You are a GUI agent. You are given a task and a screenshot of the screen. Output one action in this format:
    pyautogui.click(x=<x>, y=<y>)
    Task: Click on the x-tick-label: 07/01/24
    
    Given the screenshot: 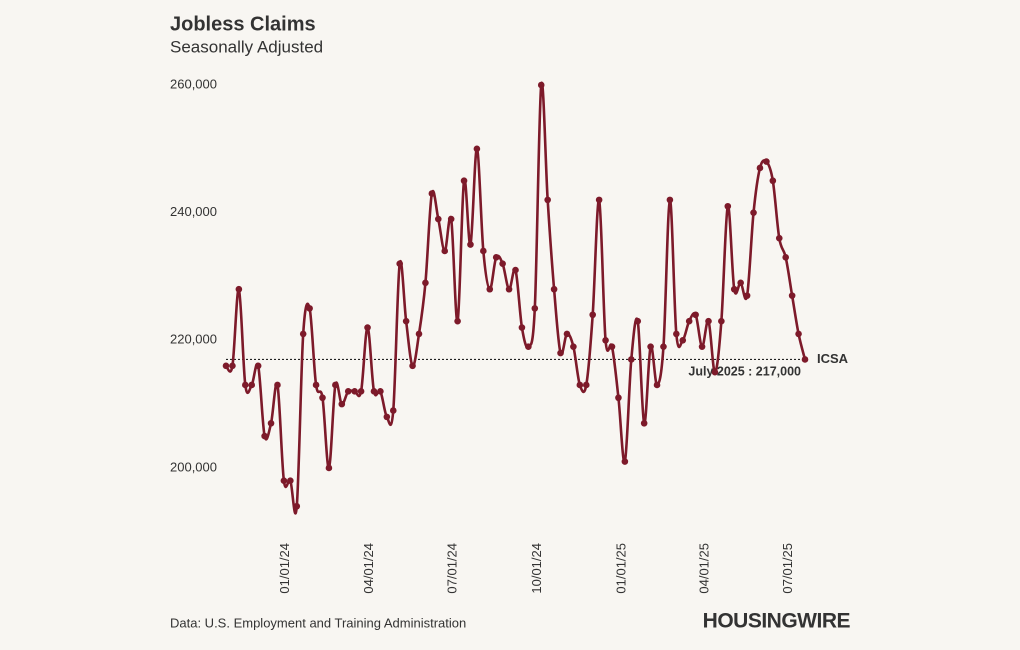 What is the action you would take?
    pyautogui.click(x=451, y=568)
    